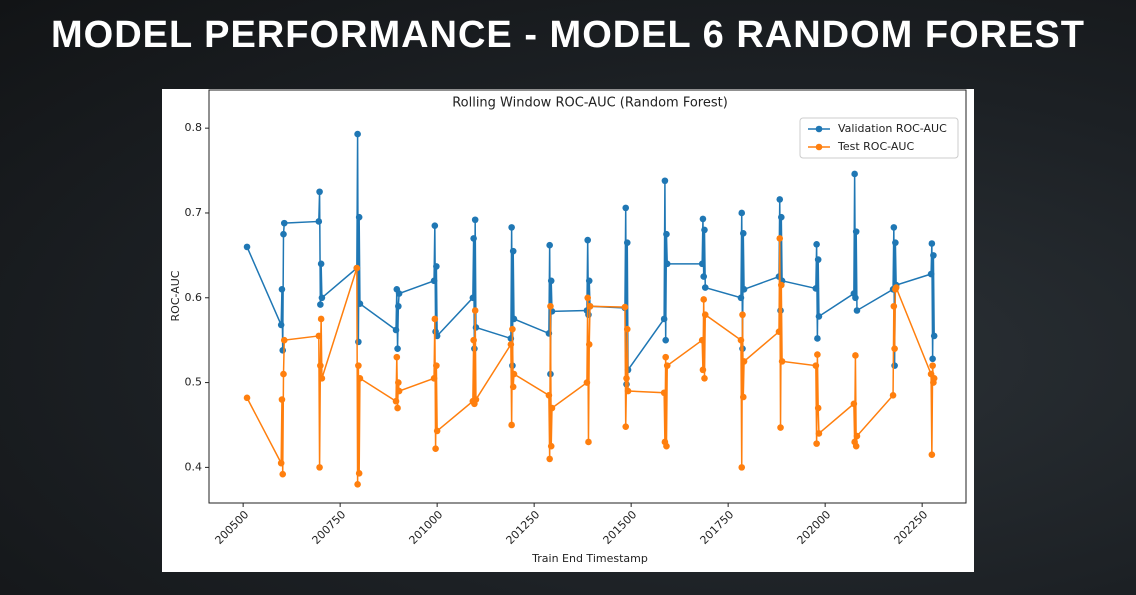 The height and width of the screenshot is (595, 1136). What do you see at coordinates (892, 128) in the screenshot?
I see `legend-label: Validation ROC-AUC` at bounding box center [892, 128].